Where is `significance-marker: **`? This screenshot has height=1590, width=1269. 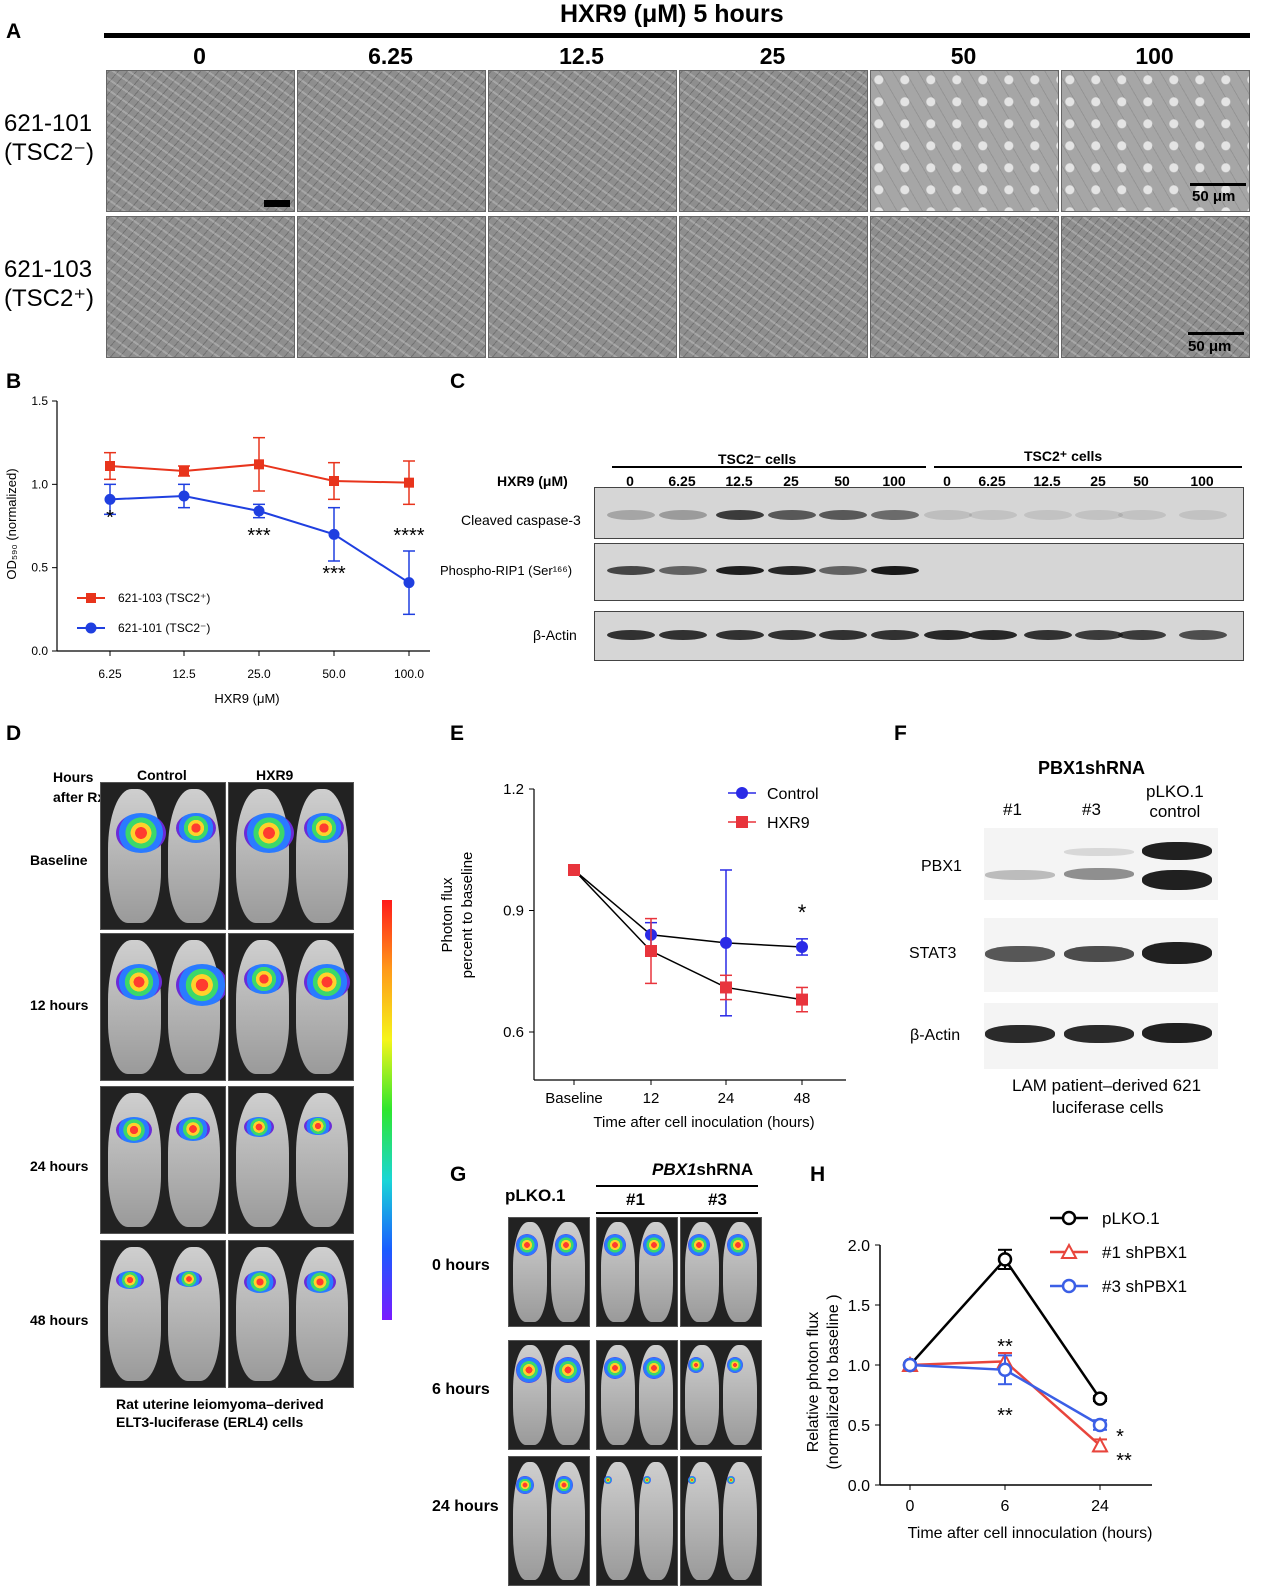 significance-marker: ** is located at coordinates (1005, 1347).